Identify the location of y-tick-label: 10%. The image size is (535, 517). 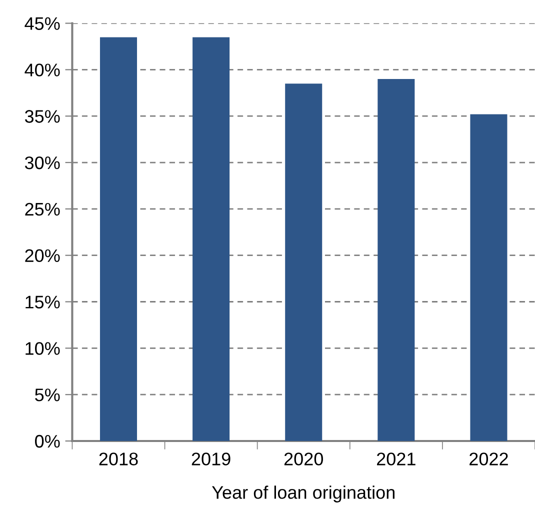
(43, 348).